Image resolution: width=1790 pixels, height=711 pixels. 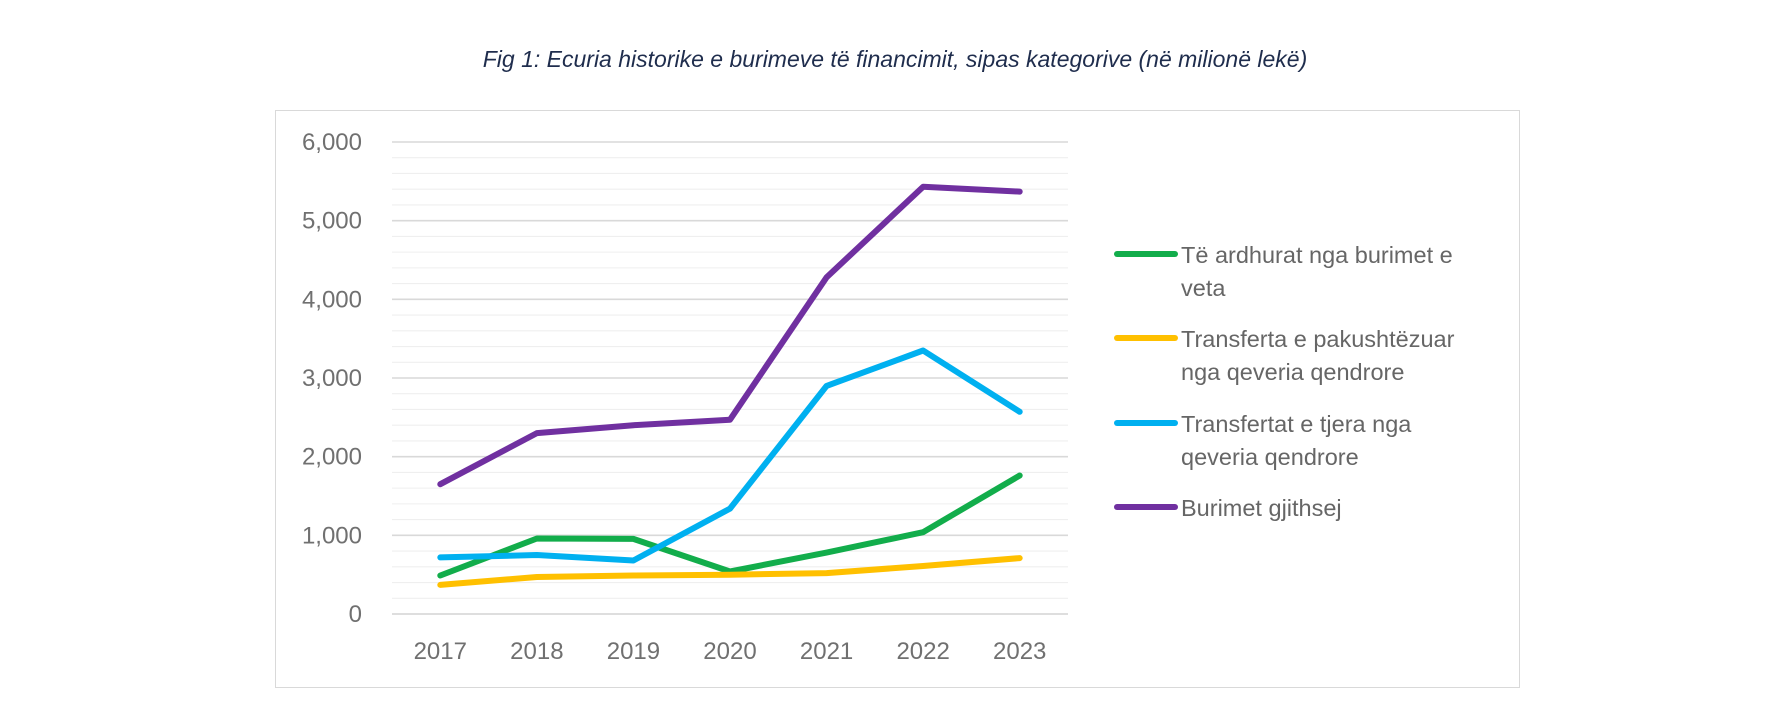 I want to click on x-tick-label: 2023, so click(x=1019, y=651).